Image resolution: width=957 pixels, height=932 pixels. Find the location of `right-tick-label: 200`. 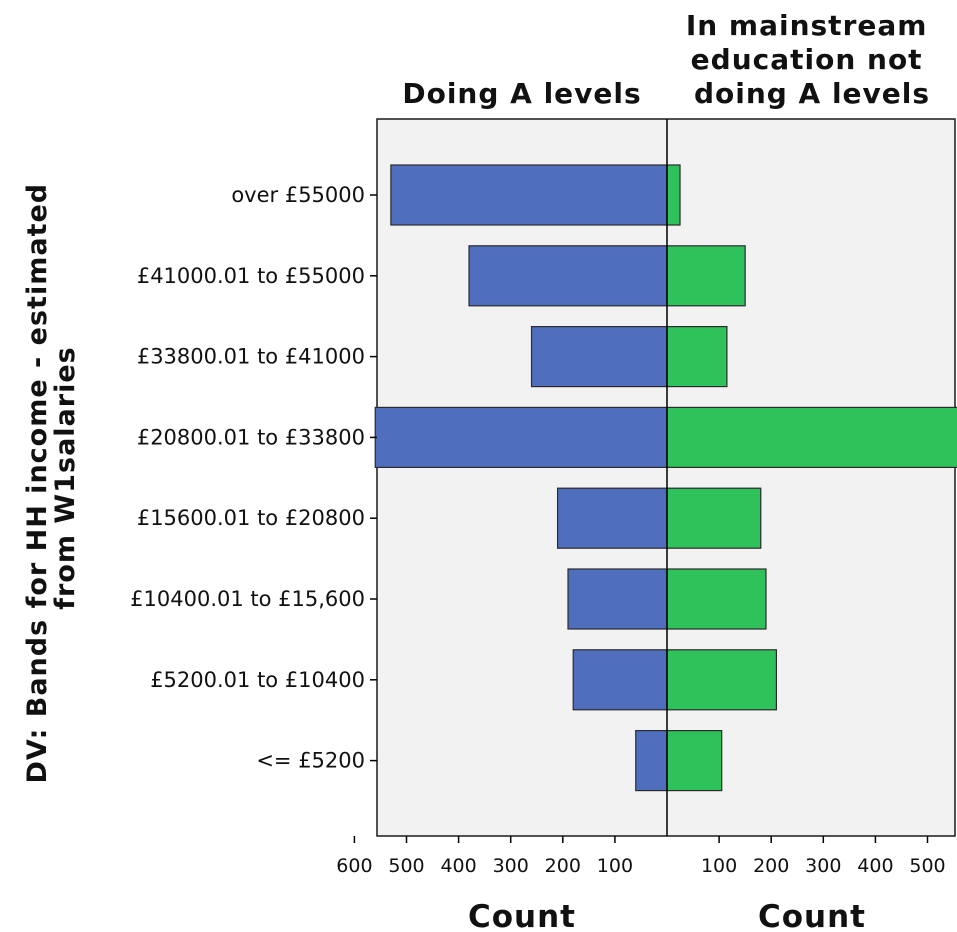

right-tick-label: 200 is located at coordinates (771, 866).